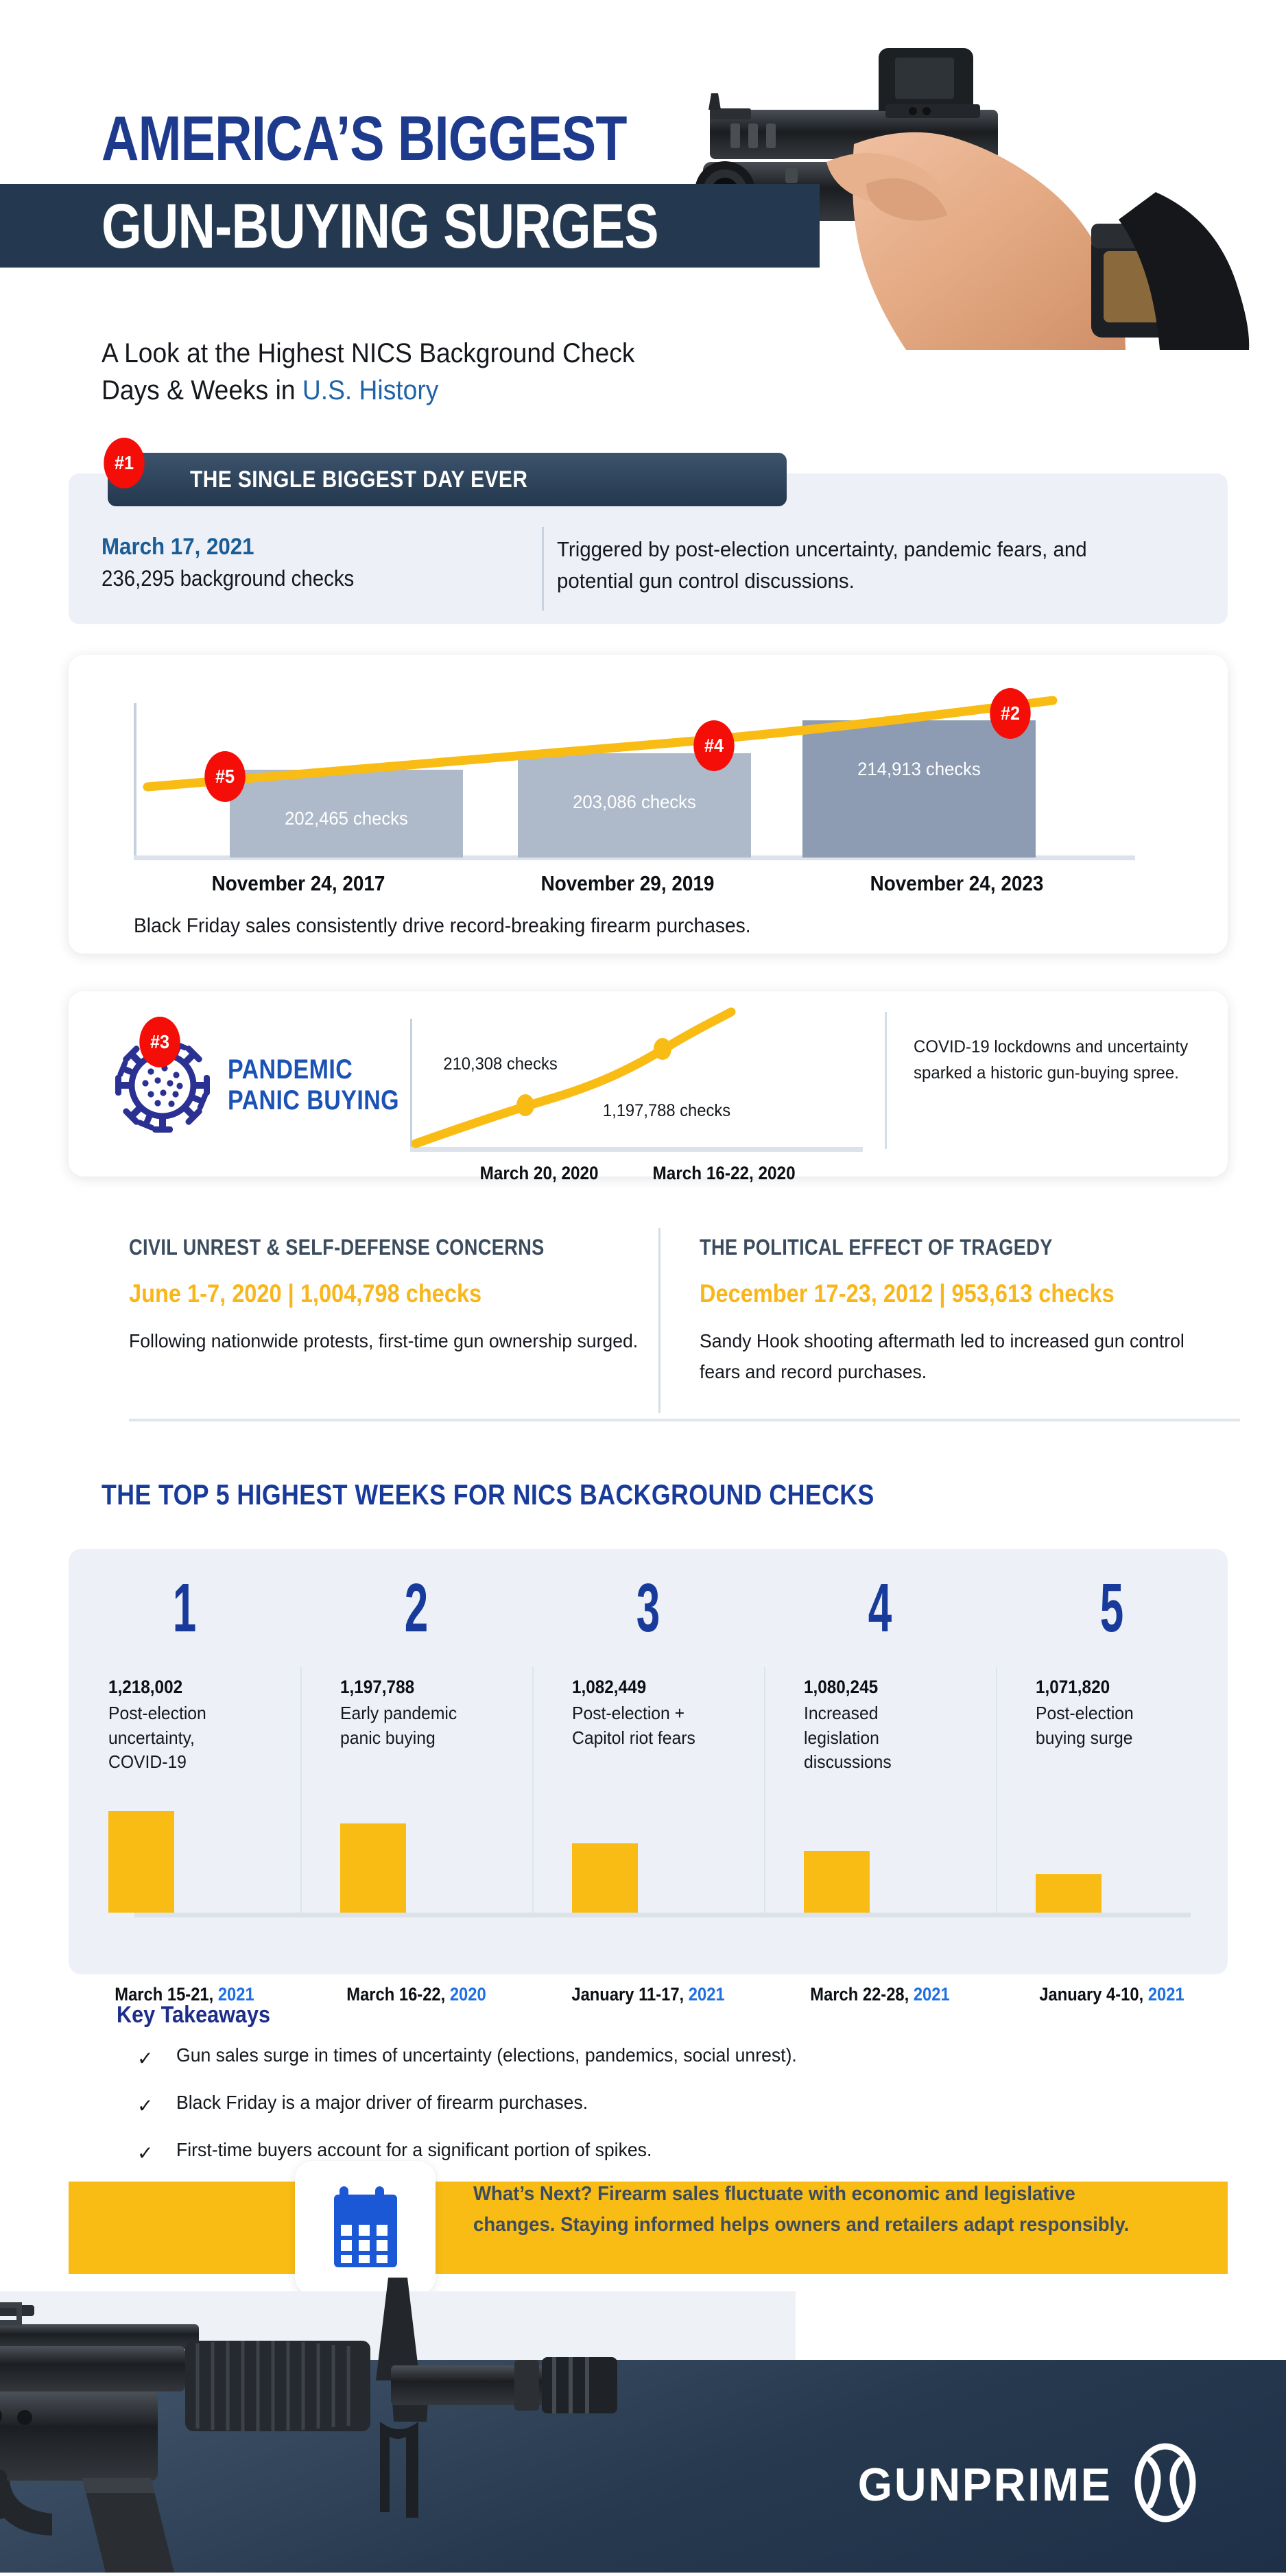 This screenshot has width=1286, height=2576. I want to click on chart-x-axis, so click(634, 857).